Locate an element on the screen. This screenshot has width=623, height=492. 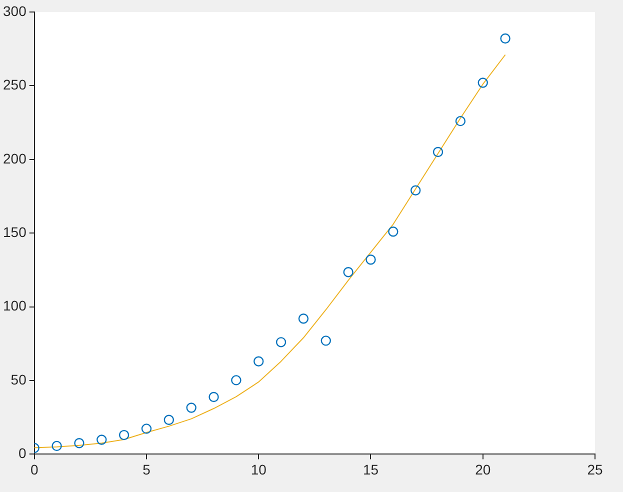
x-tick-label: 20 is located at coordinates (483, 469).